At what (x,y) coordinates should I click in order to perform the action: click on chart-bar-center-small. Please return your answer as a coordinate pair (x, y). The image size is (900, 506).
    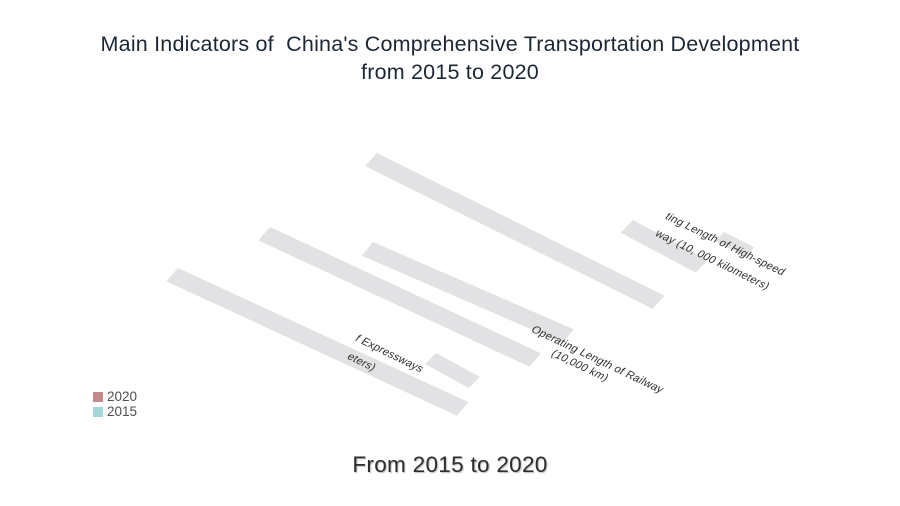
    Looking at the image, I should click on (452, 371).